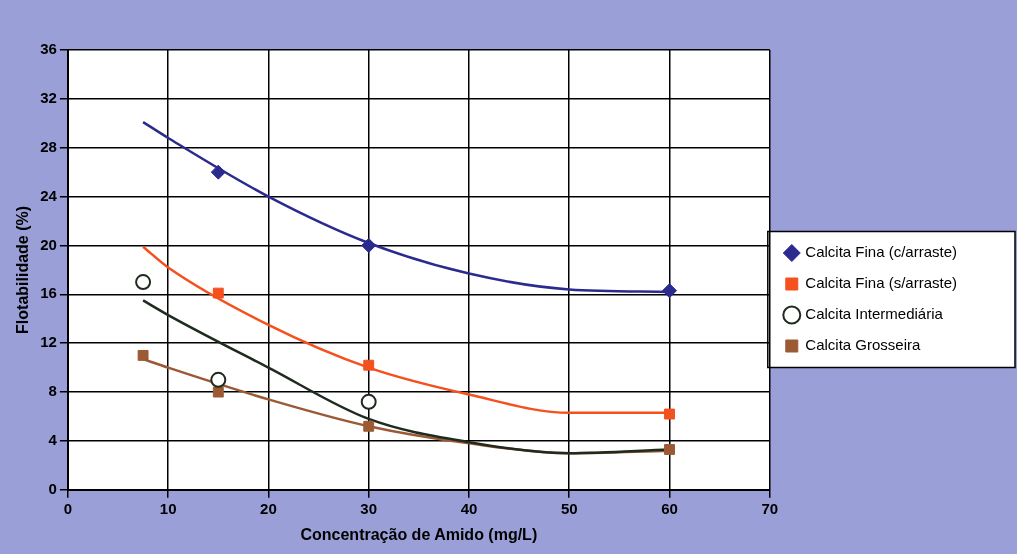 The image size is (1017, 554). What do you see at coordinates (770, 508) in the screenshot?
I see `x-tick-label: 70` at bounding box center [770, 508].